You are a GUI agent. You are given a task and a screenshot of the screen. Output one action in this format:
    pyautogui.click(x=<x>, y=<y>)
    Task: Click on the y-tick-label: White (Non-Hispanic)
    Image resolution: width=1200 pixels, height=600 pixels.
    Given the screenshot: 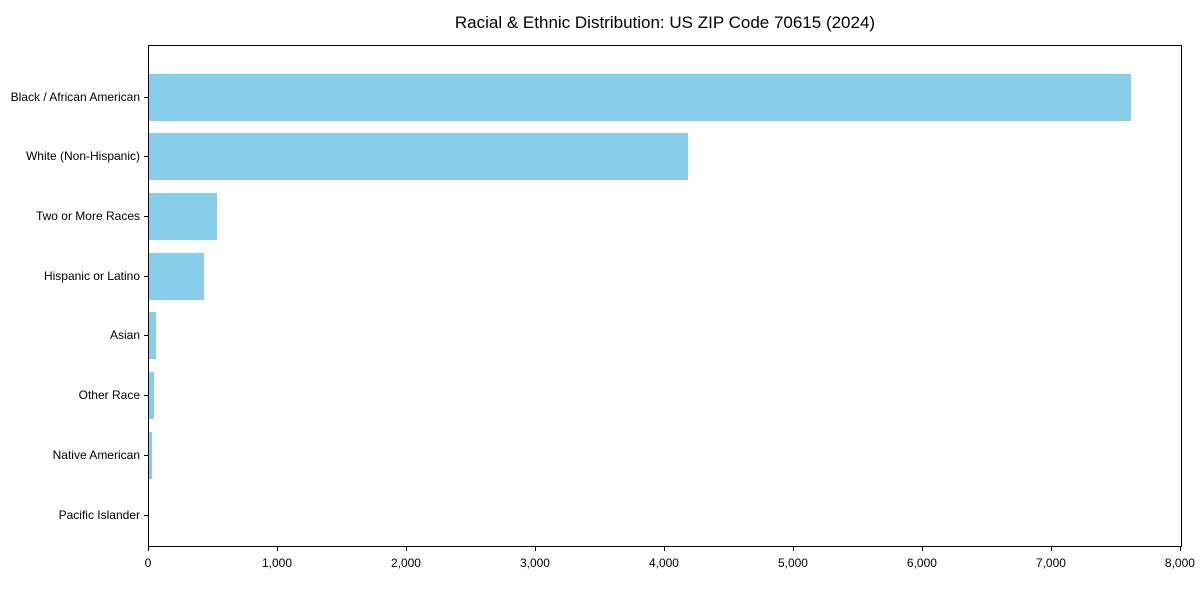 What is the action you would take?
    pyautogui.click(x=82, y=156)
    